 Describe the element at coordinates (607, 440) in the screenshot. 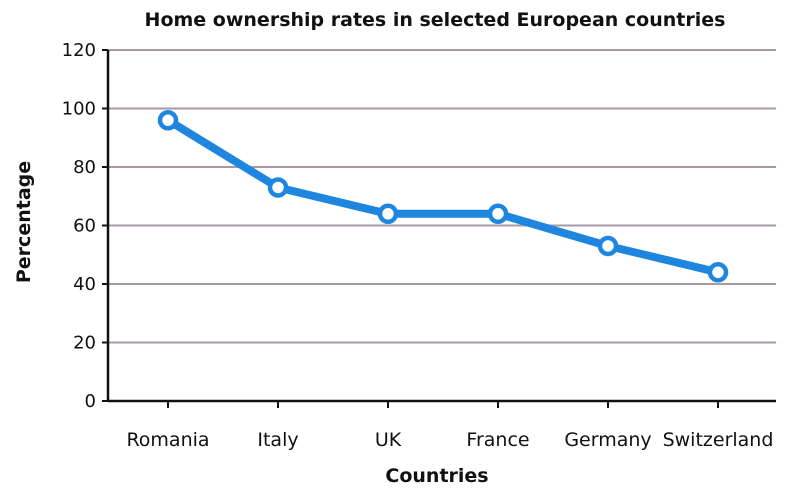

I see `x-tick-label: Germany` at that location.